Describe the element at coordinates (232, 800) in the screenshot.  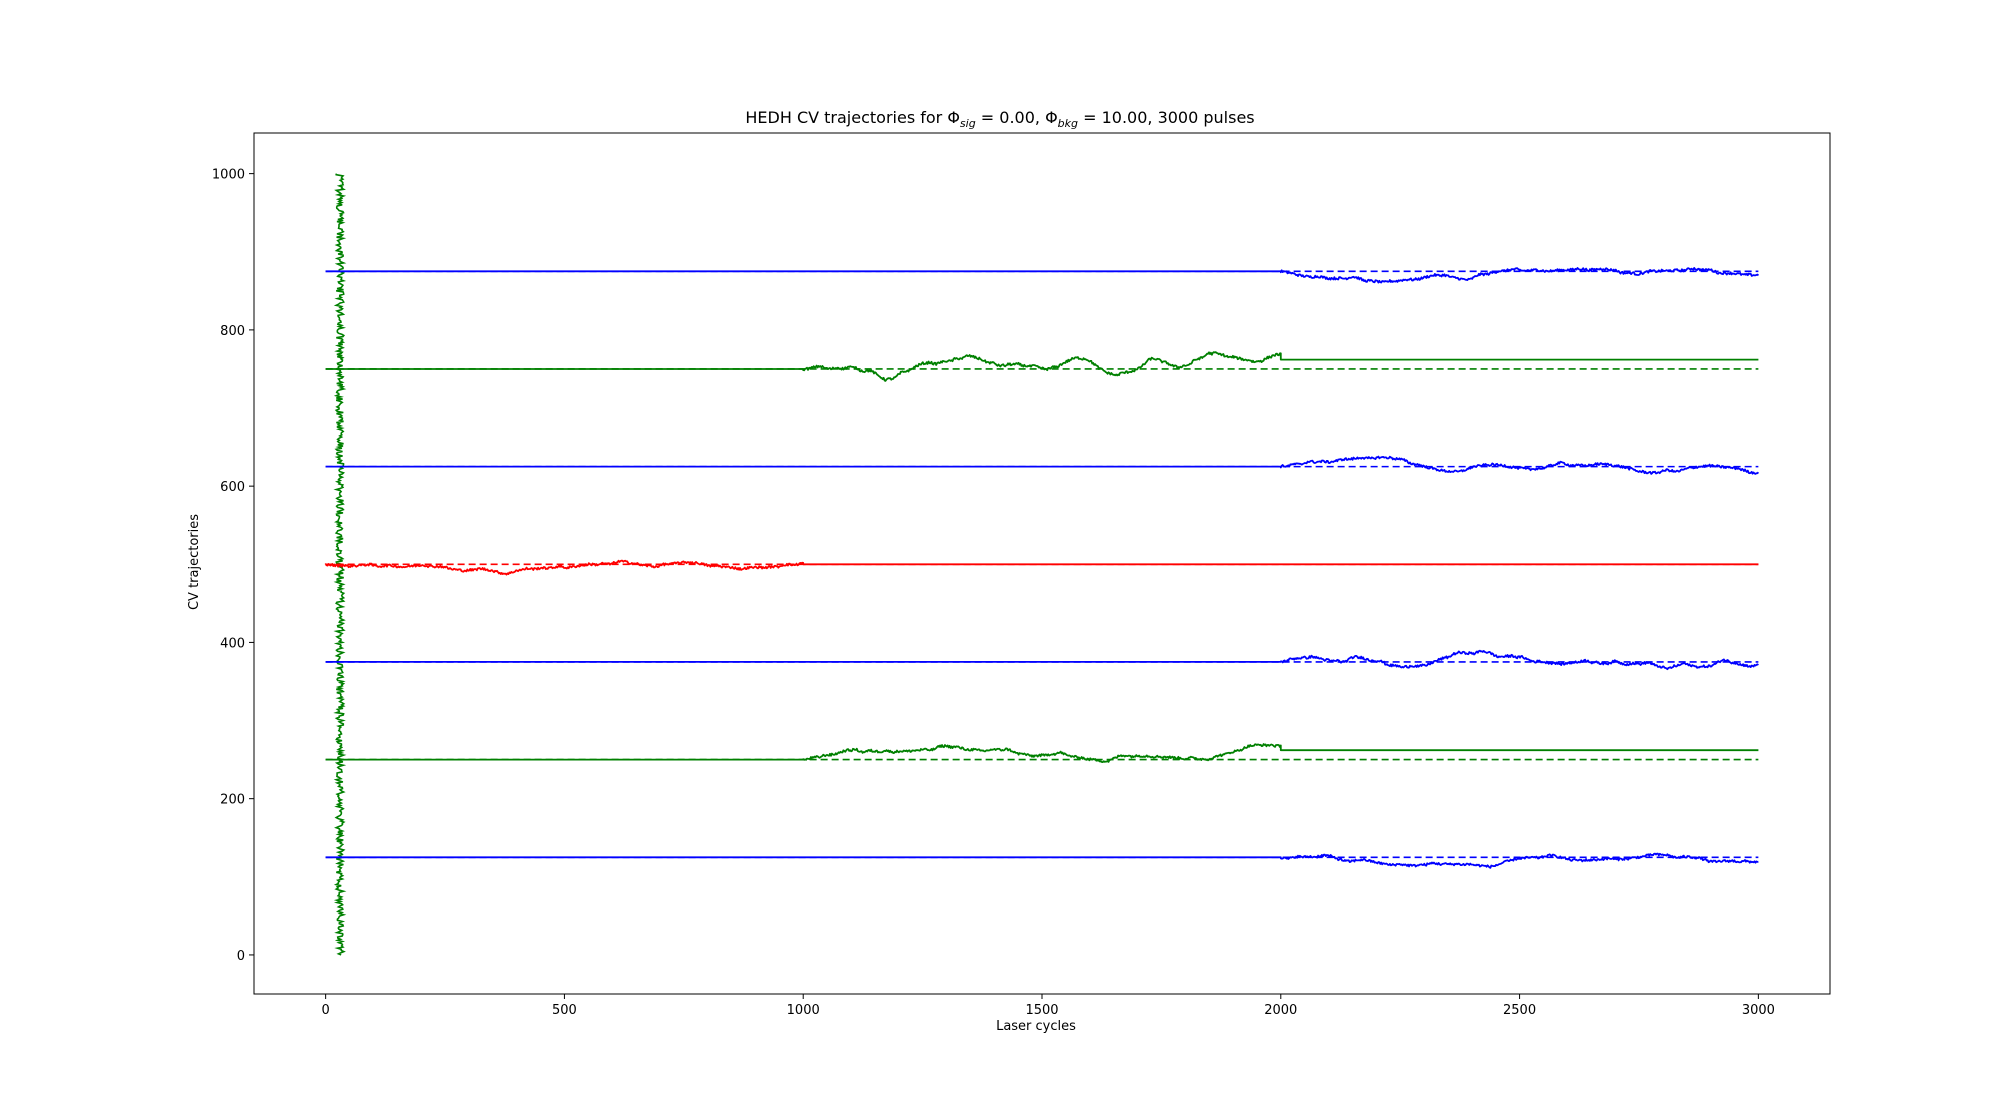
I see `y-tick-label: 200` at that location.